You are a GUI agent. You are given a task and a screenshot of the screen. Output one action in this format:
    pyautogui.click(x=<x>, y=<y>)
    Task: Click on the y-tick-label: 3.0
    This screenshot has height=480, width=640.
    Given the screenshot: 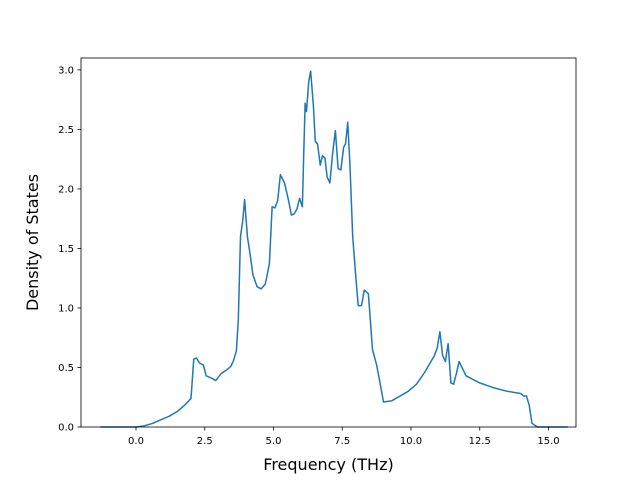 What is the action you would take?
    pyautogui.click(x=66, y=70)
    